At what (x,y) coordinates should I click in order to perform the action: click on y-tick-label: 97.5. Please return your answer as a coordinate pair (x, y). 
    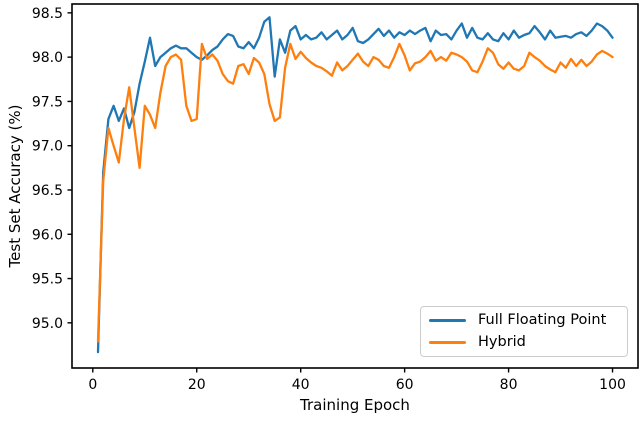
    Looking at the image, I should click on (47, 102).